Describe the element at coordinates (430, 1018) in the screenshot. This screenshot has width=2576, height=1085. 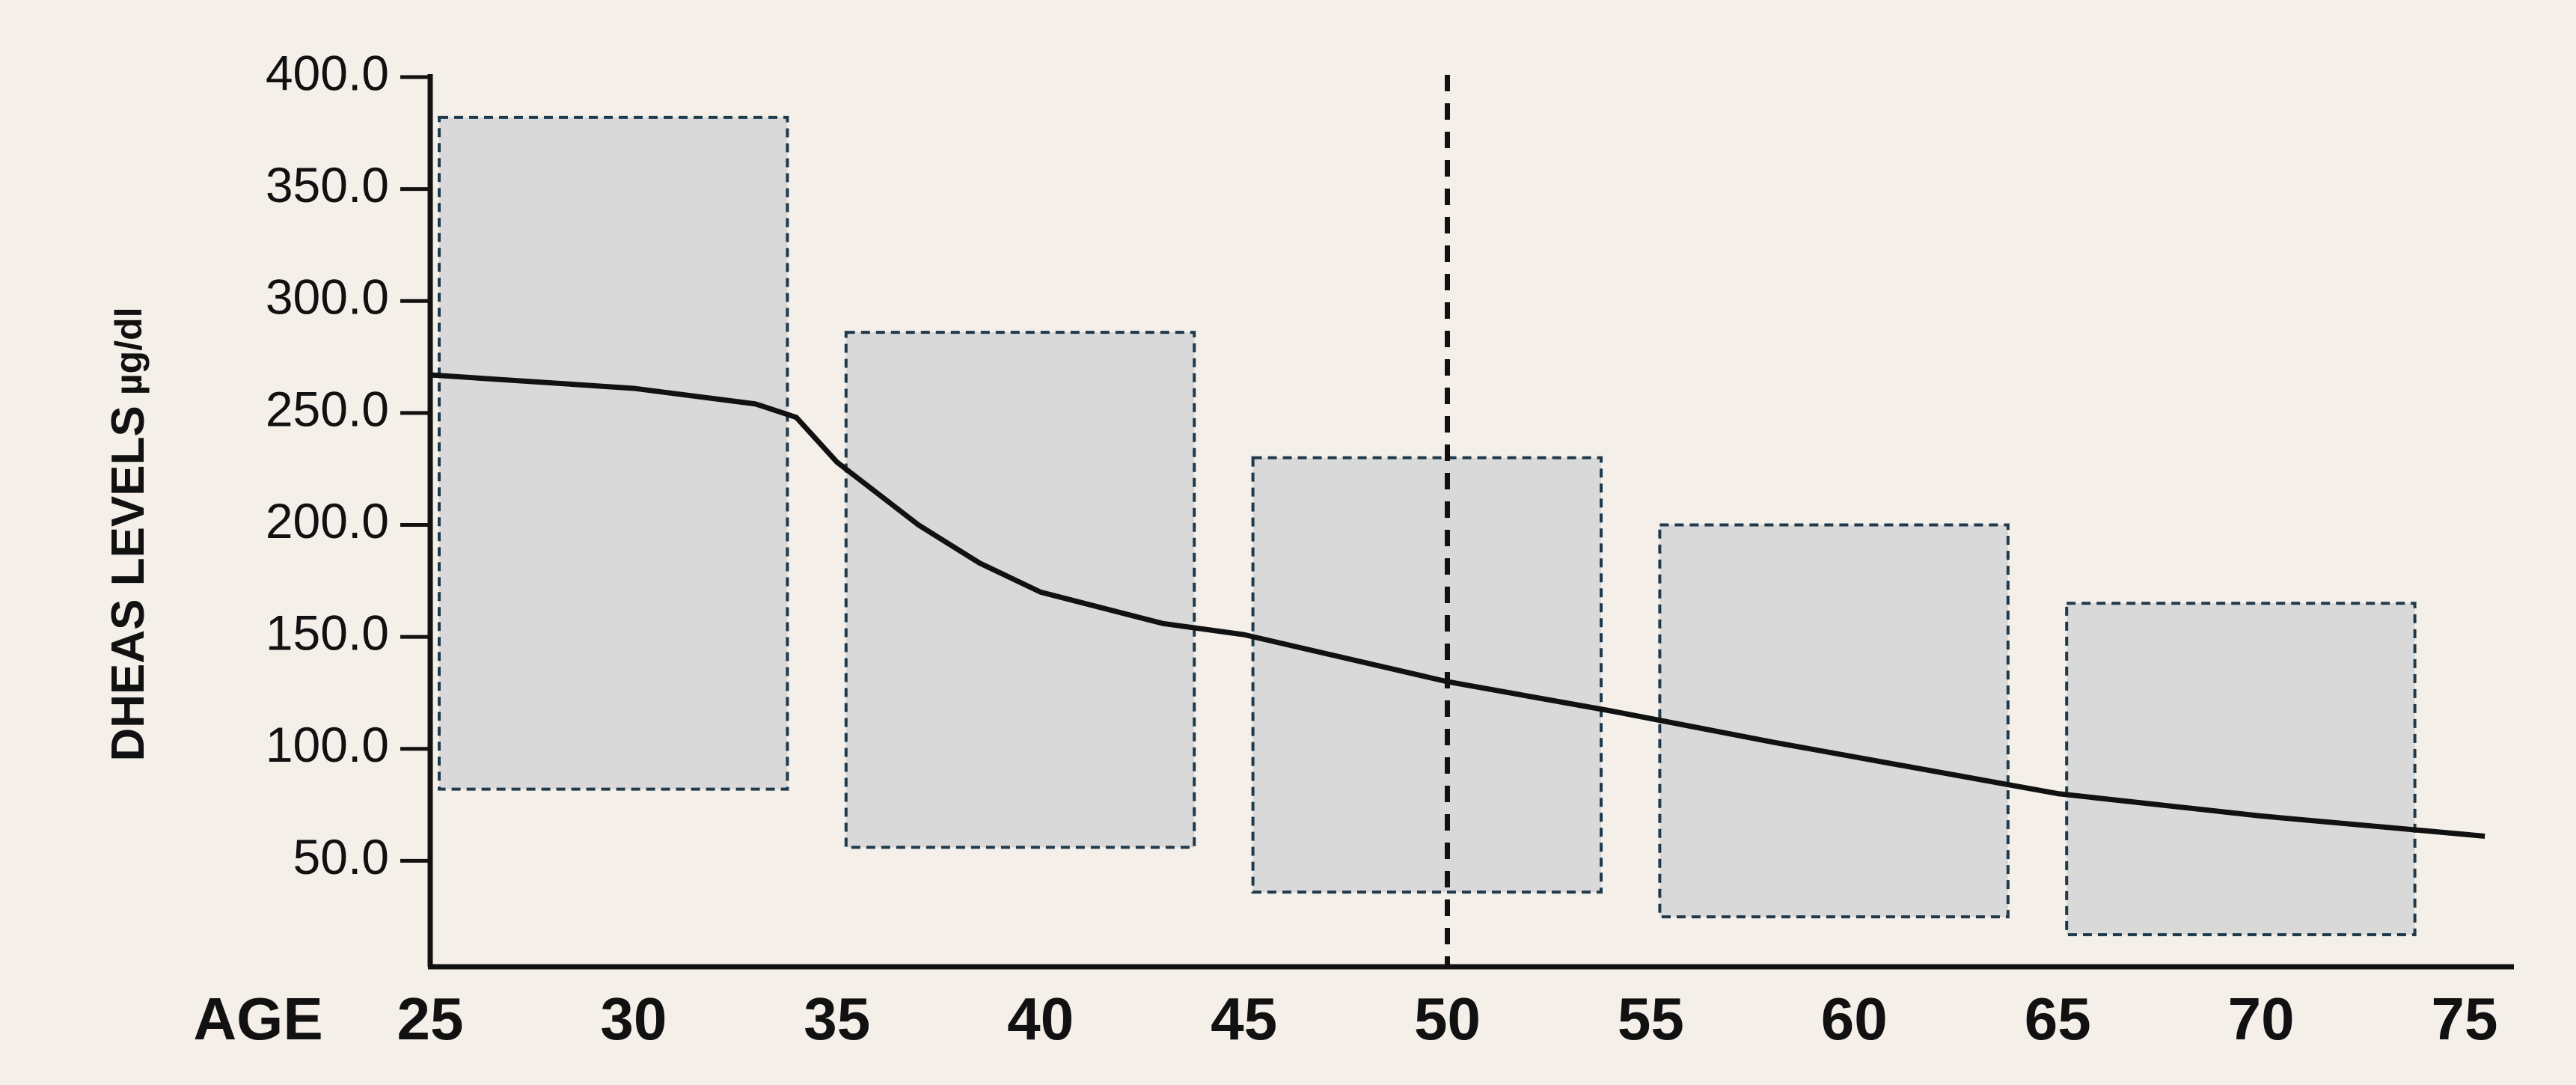
I see `x-tick-label: 25` at that location.